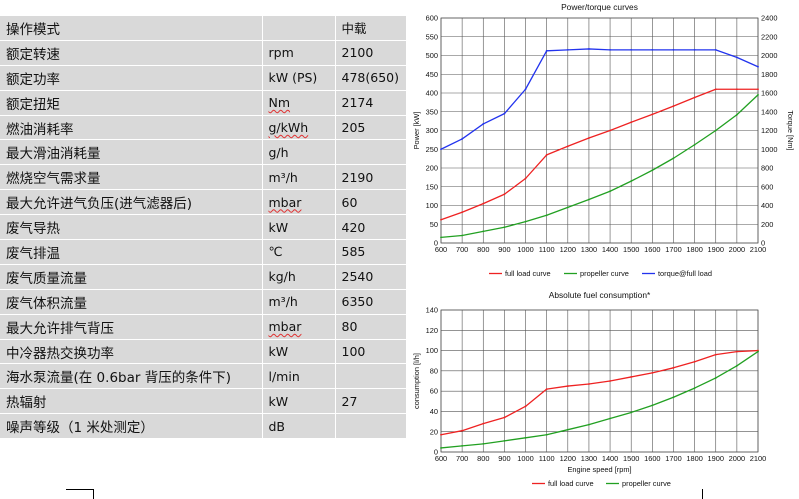  What do you see at coordinates (131, 202) in the screenshot?
I see `row-label: 最大允许进气负压(进气滤器后)` at bounding box center [131, 202].